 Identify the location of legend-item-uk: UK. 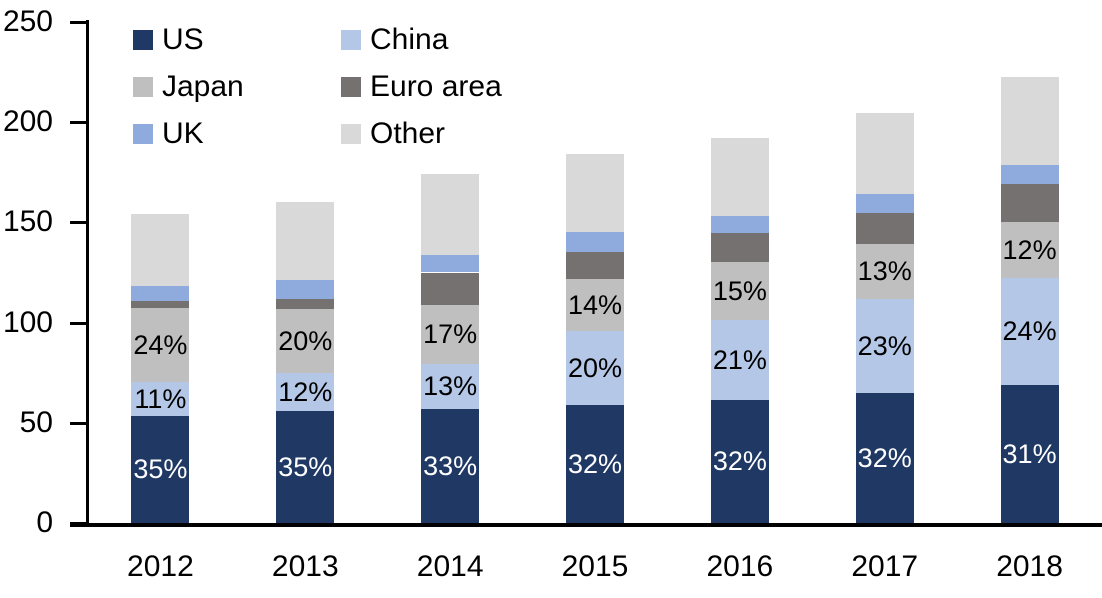
(168, 133).